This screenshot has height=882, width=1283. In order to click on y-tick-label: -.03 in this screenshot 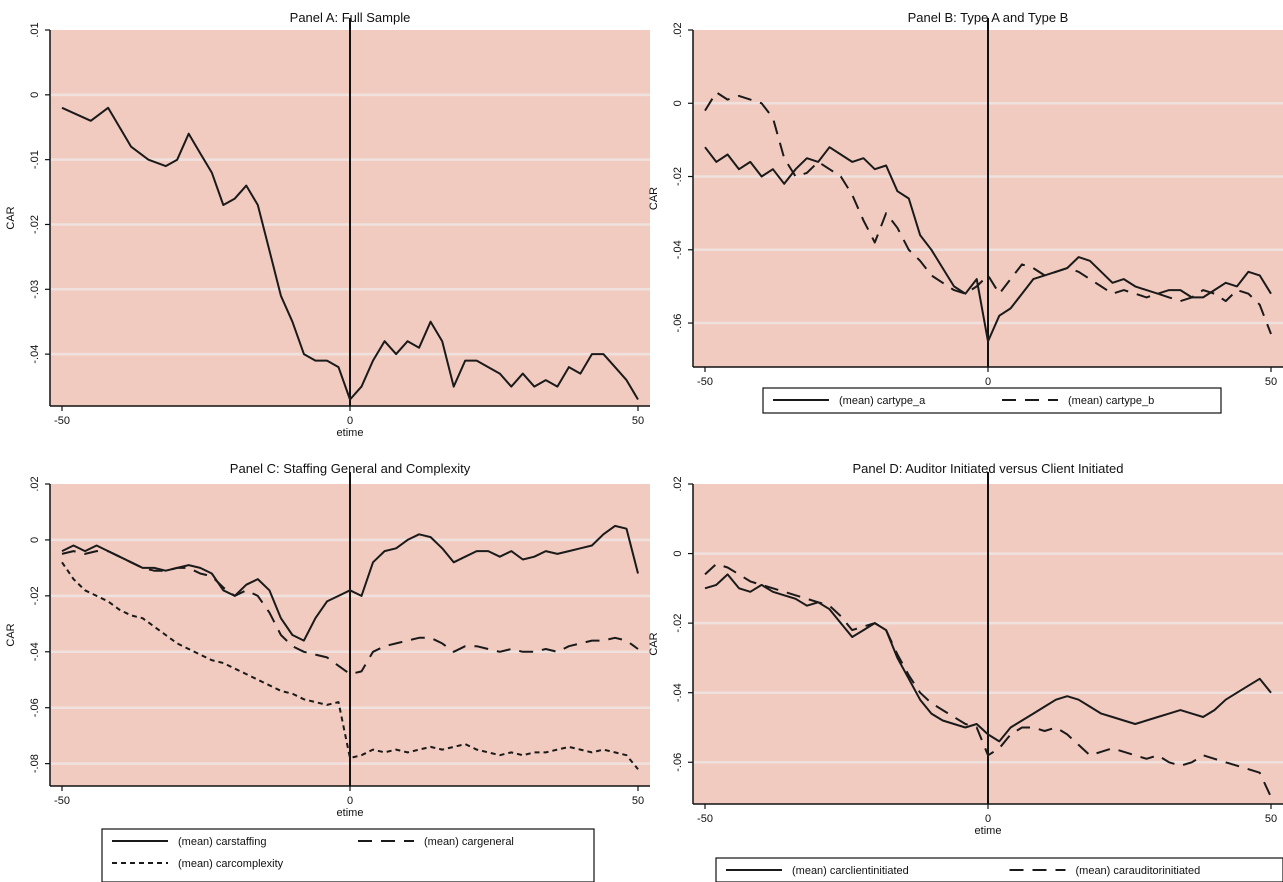, I will do `click(35, 289)`.